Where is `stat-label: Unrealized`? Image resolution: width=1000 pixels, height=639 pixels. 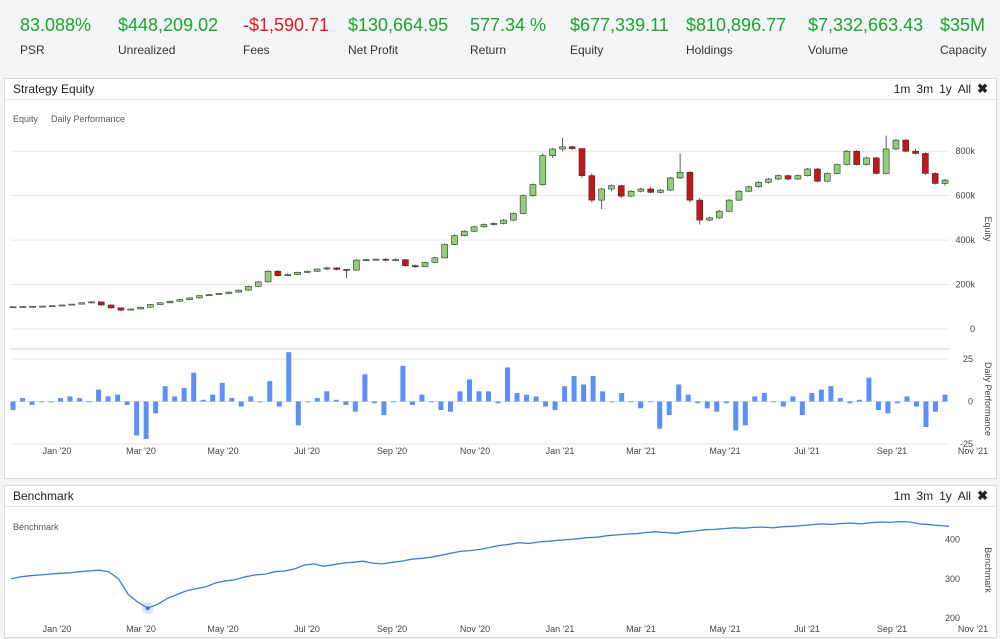
stat-label: Unrealized is located at coordinates (147, 50).